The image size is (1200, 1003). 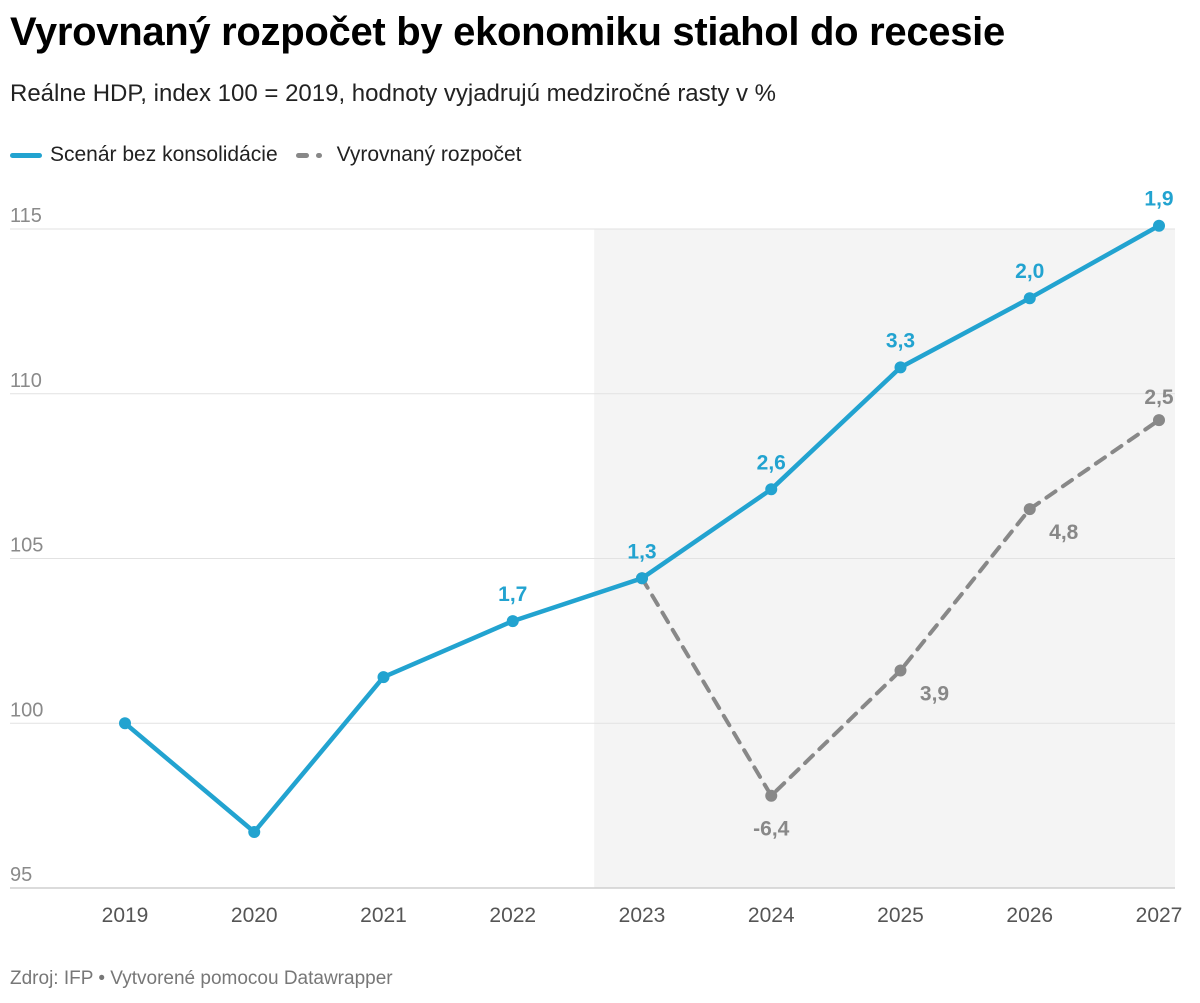 What do you see at coordinates (164, 154) in the screenshot?
I see `legend-label-baseline: Scenár bez konsolidácie` at bounding box center [164, 154].